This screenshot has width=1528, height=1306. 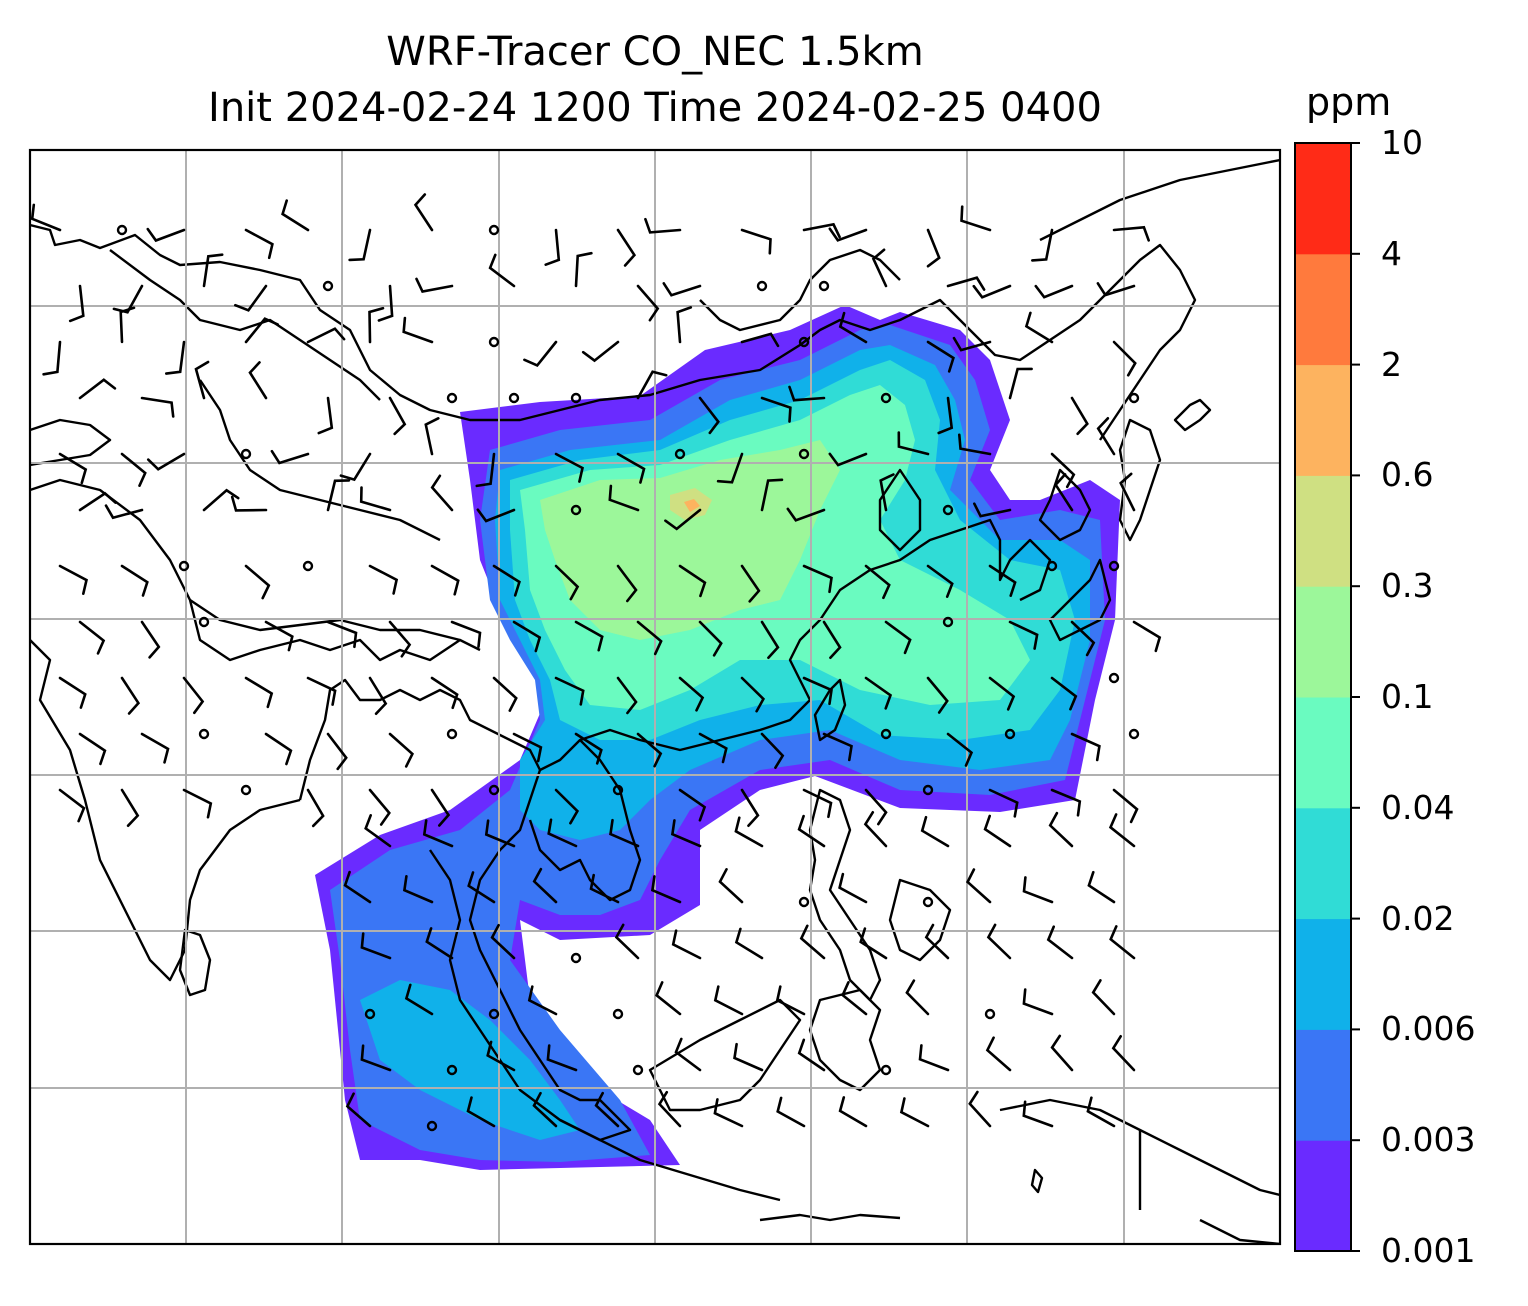 What do you see at coordinates (1349, 102) in the screenshot?
I see `colorbar-unit: ppm` at bounding box center [1349, 102].